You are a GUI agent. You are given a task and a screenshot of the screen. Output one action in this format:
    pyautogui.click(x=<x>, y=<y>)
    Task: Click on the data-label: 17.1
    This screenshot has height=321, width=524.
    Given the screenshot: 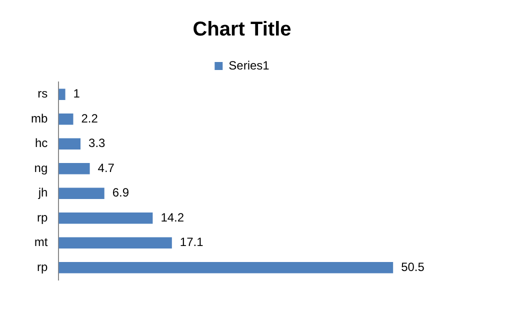 What is the action you would take?
    pyautogui.click(x=192, y=242)
    